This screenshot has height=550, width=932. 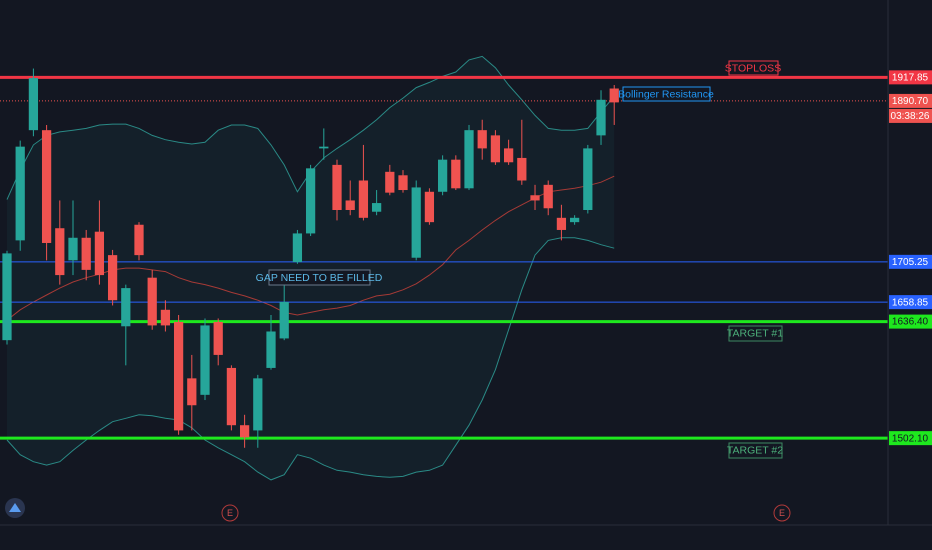 I want to click on price-label: 1658.85, so click(x=910, y=302).